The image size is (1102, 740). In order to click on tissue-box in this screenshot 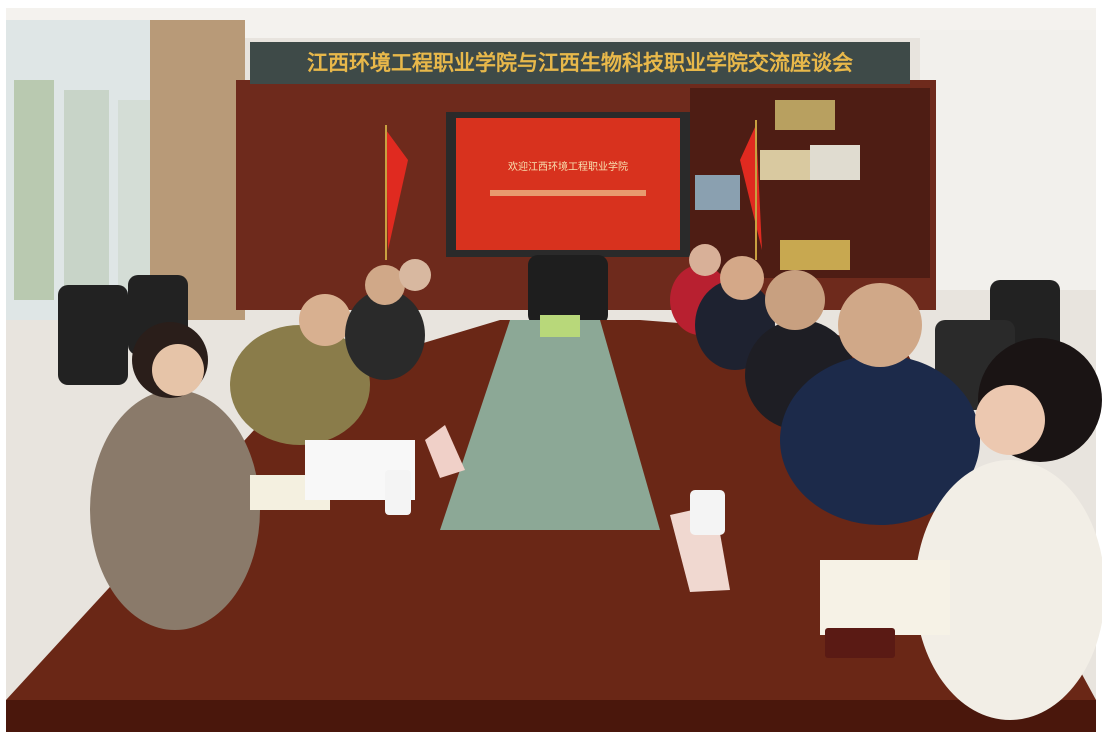, I will do `click(560, 326)`.